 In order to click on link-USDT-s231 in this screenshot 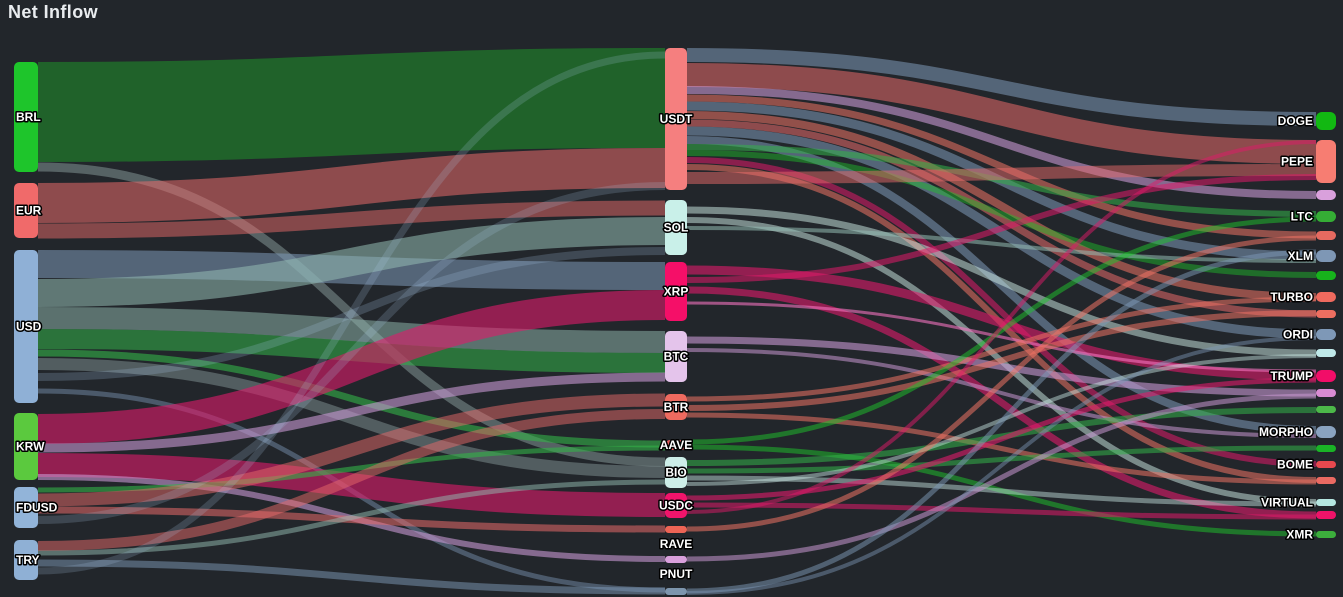, I will do `click(1001, 166)`.